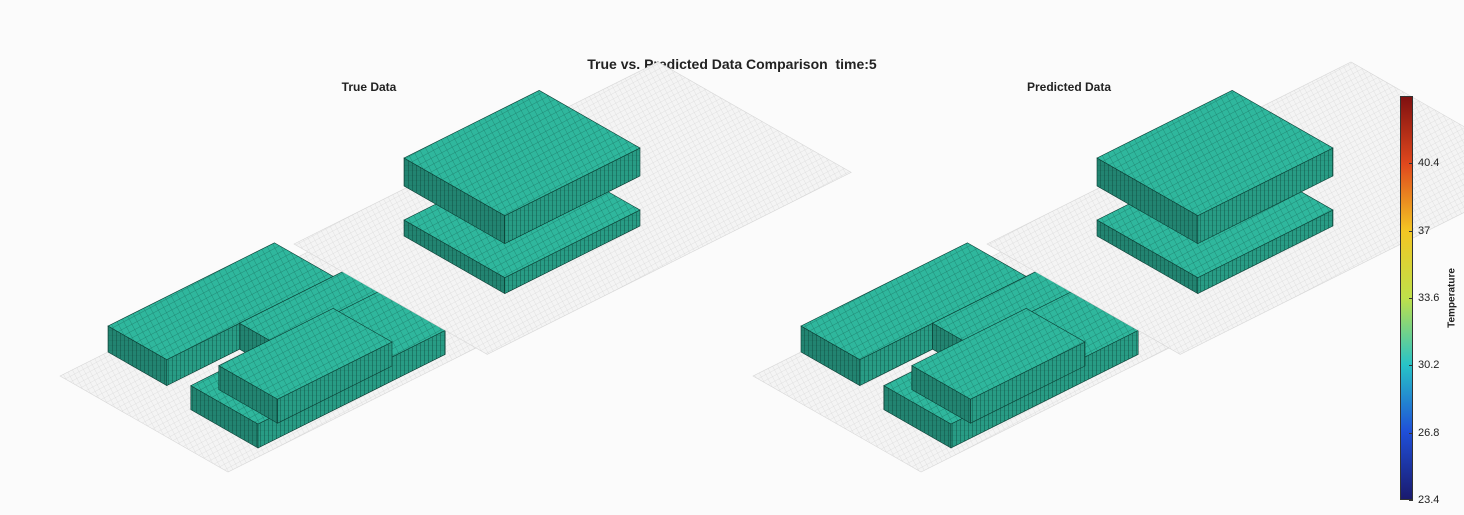 The image size is (1464, 515). Describe the element at coordinates (1424, 230) in the screenshot. I see `colorbar-tick-label: 37` at that location.